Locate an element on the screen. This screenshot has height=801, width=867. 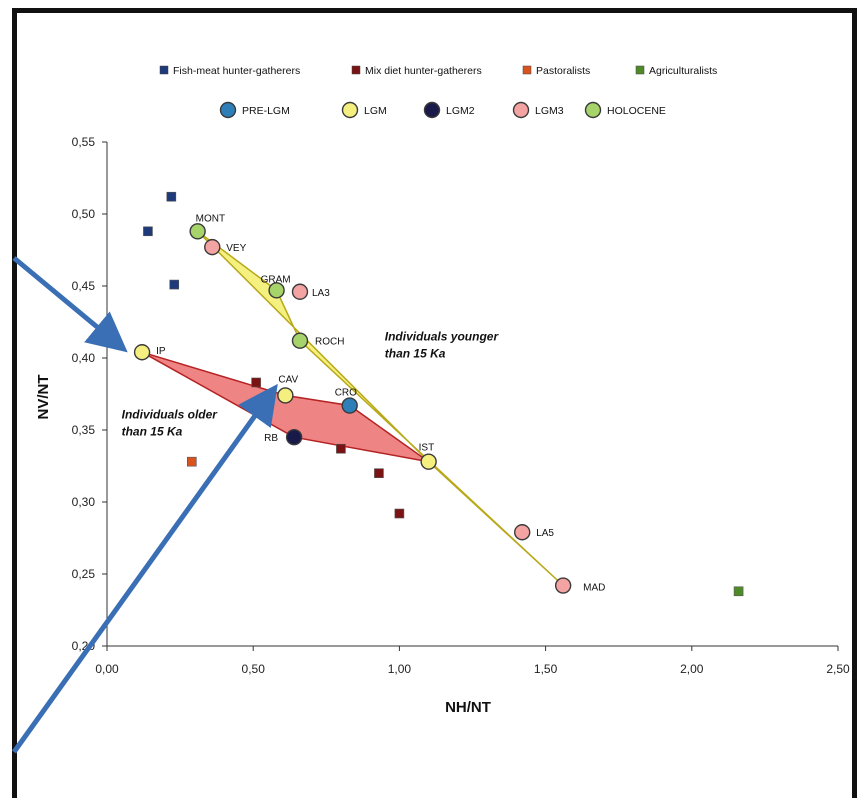
annotation-text: Individuals younger is located at coordinates (442, 337).